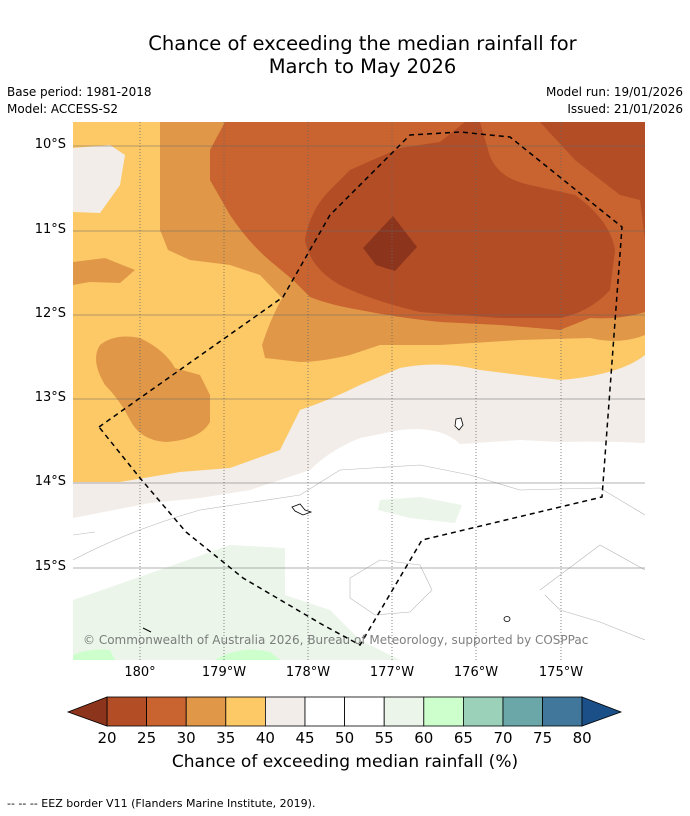 The image size is (690, 816). What do you see at coordinates (247, 654) in the screenshot?
I see `field-60-65-b` at bounding box center [247, 654].